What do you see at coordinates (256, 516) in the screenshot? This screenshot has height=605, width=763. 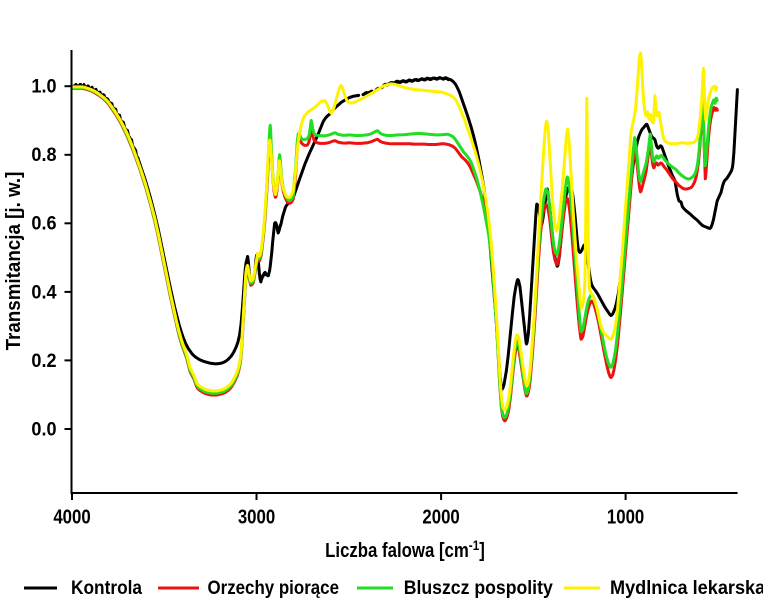 I see `svg-text: 3000` at bounding box center [256, 516].